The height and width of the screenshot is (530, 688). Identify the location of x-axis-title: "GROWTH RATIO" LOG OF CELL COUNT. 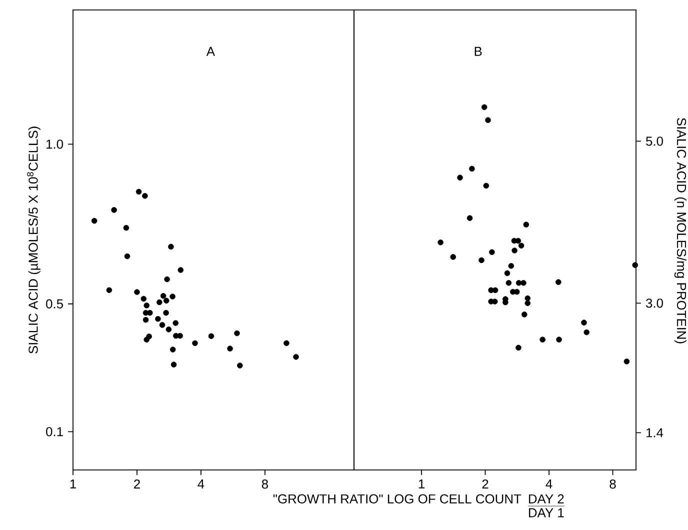
(397, 499).